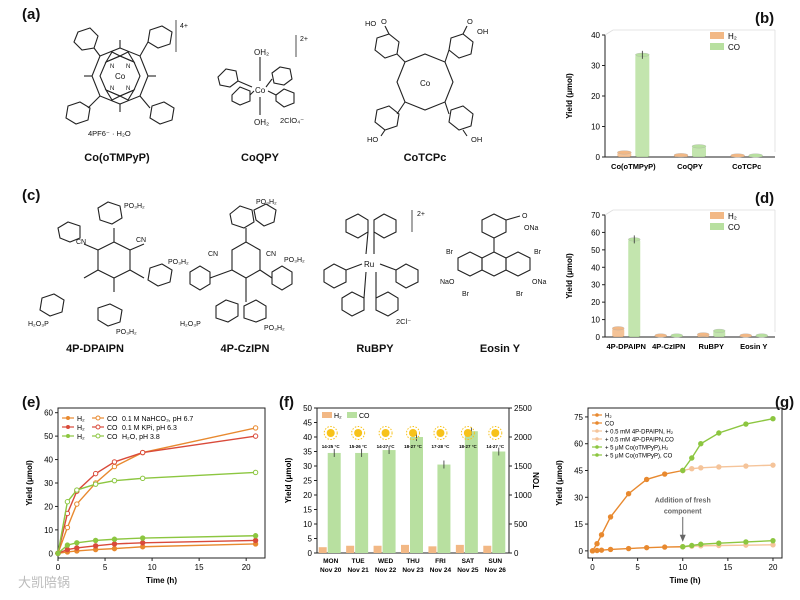  Describe the element at coordinates (639, 457) in the screenshot. I see `legend-label: + 5 μM Co(oTMPyP), CO` at that location.